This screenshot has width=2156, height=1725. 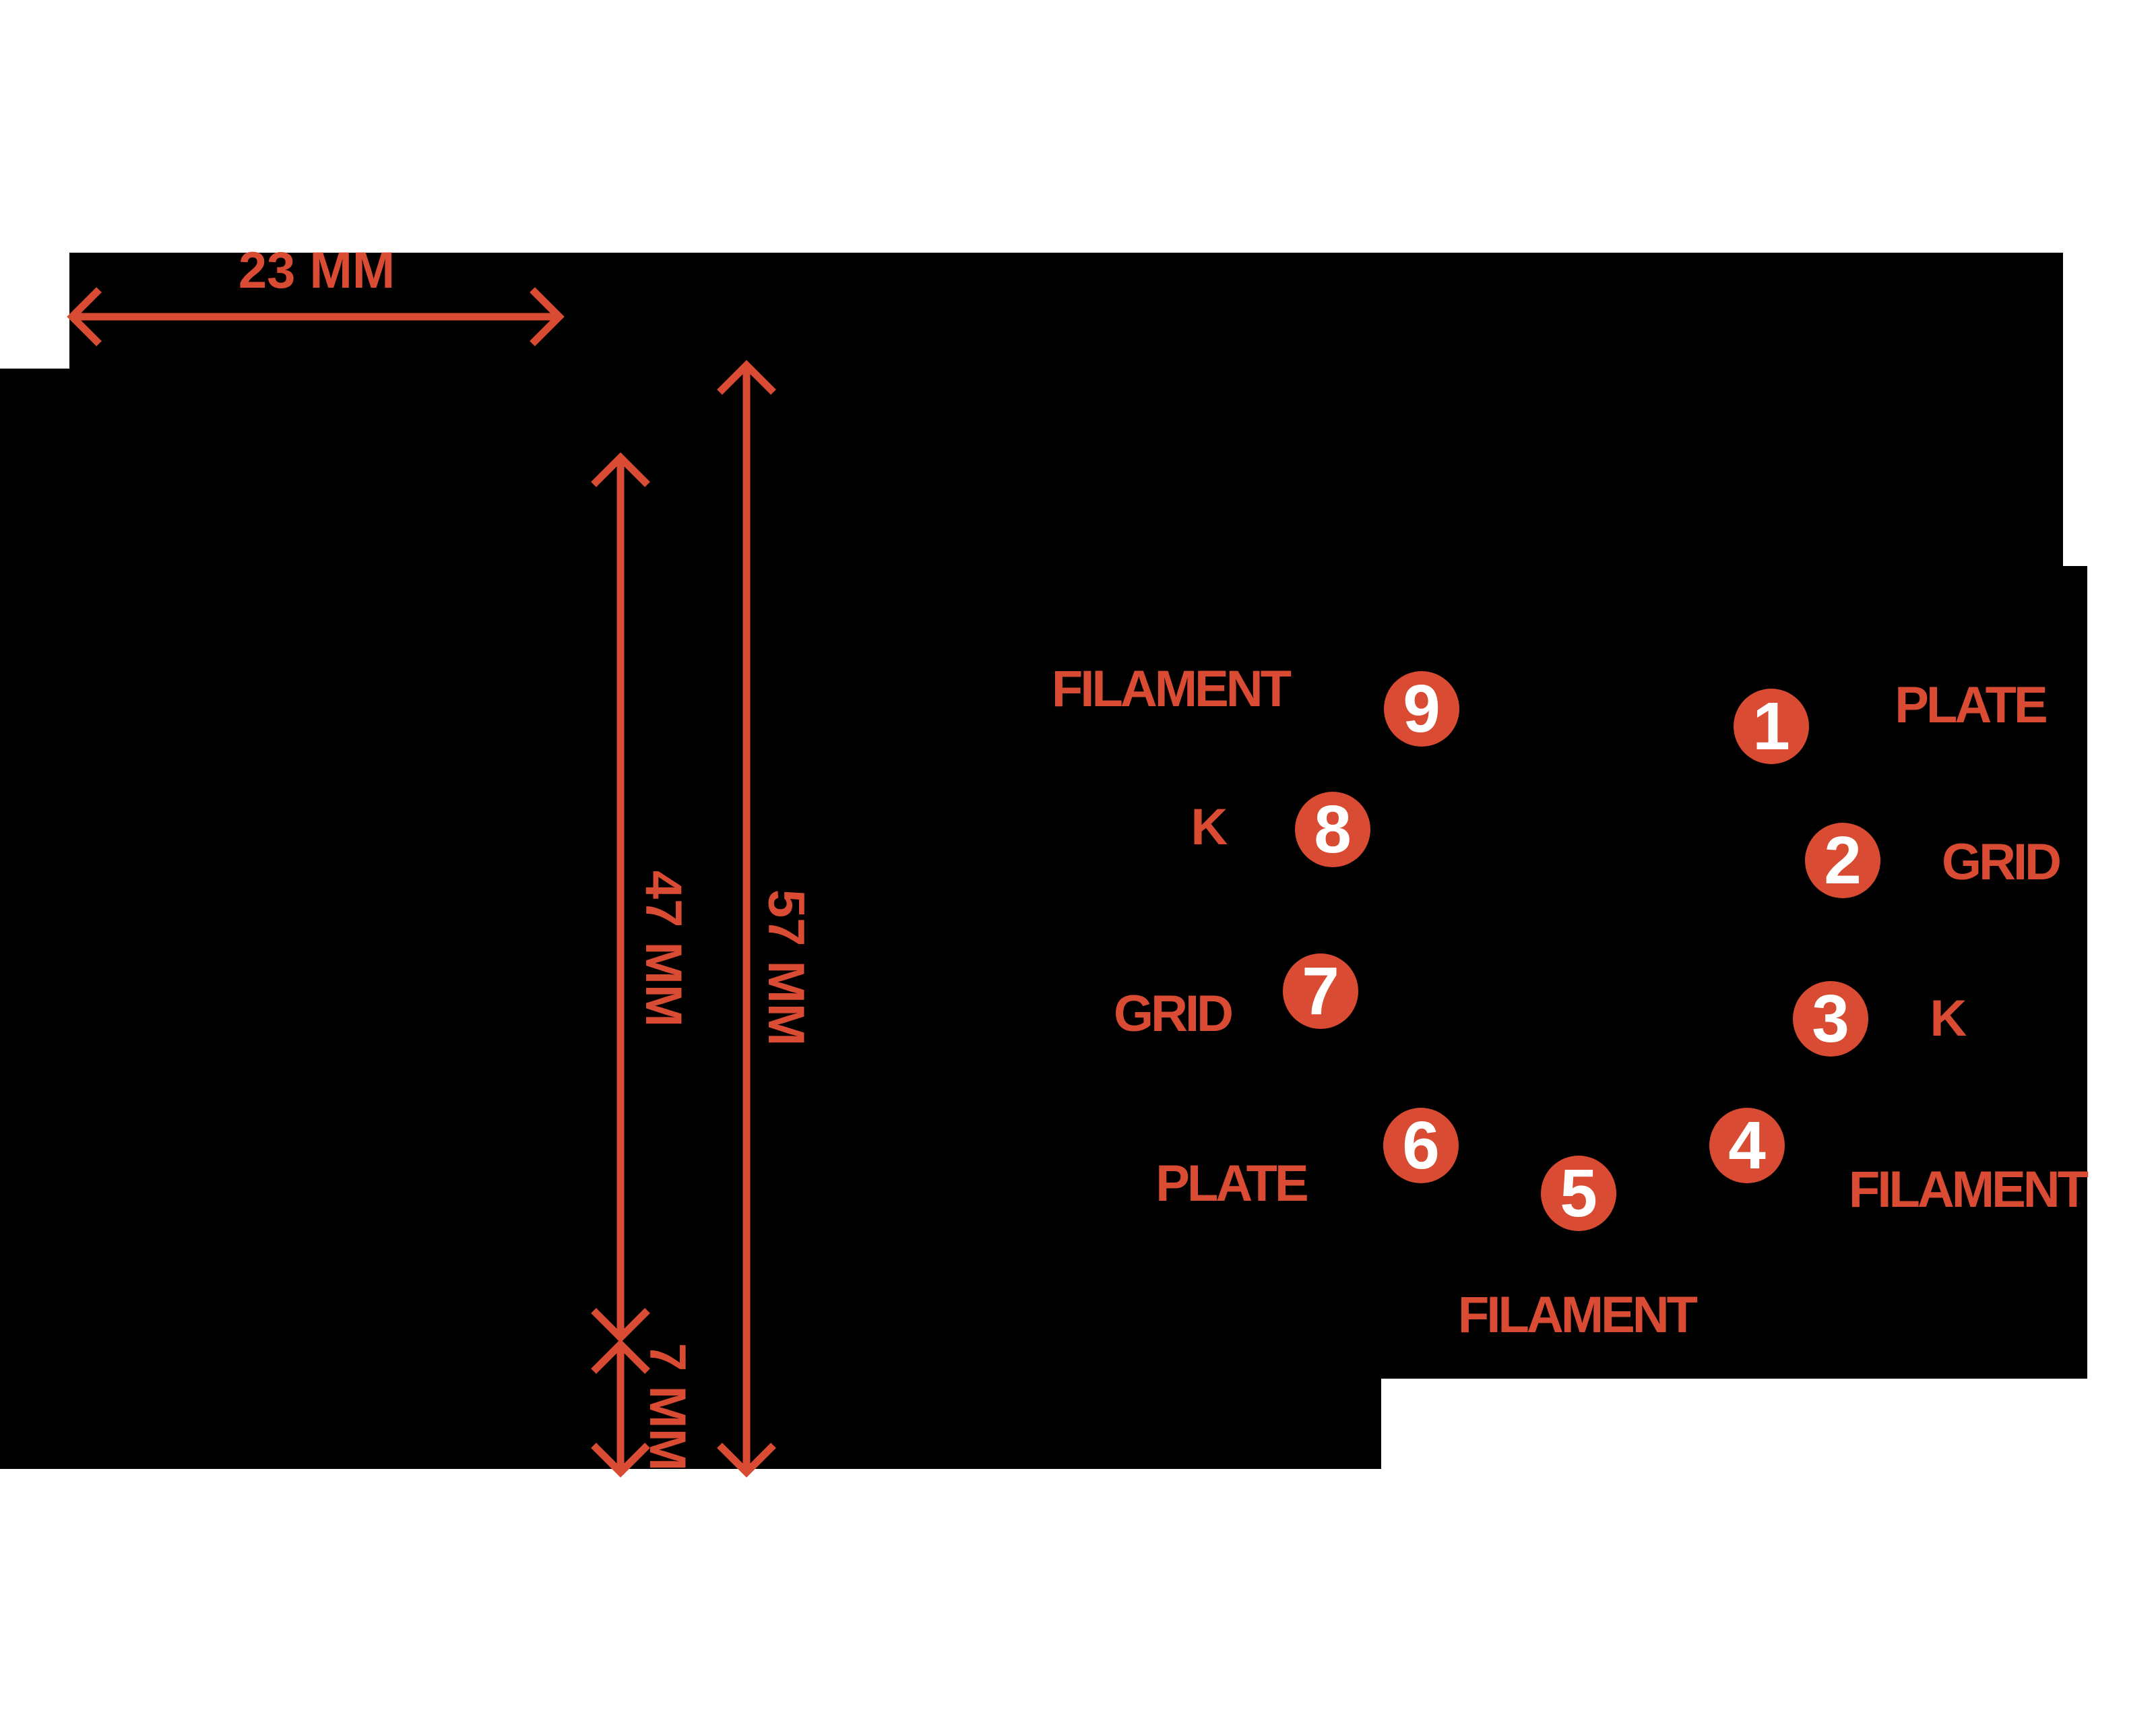 What do you see at coordinates (786, 967) in the screenshot?
I see `dim-overall-height-label: 57 MM` at bounding box center [786, 967].